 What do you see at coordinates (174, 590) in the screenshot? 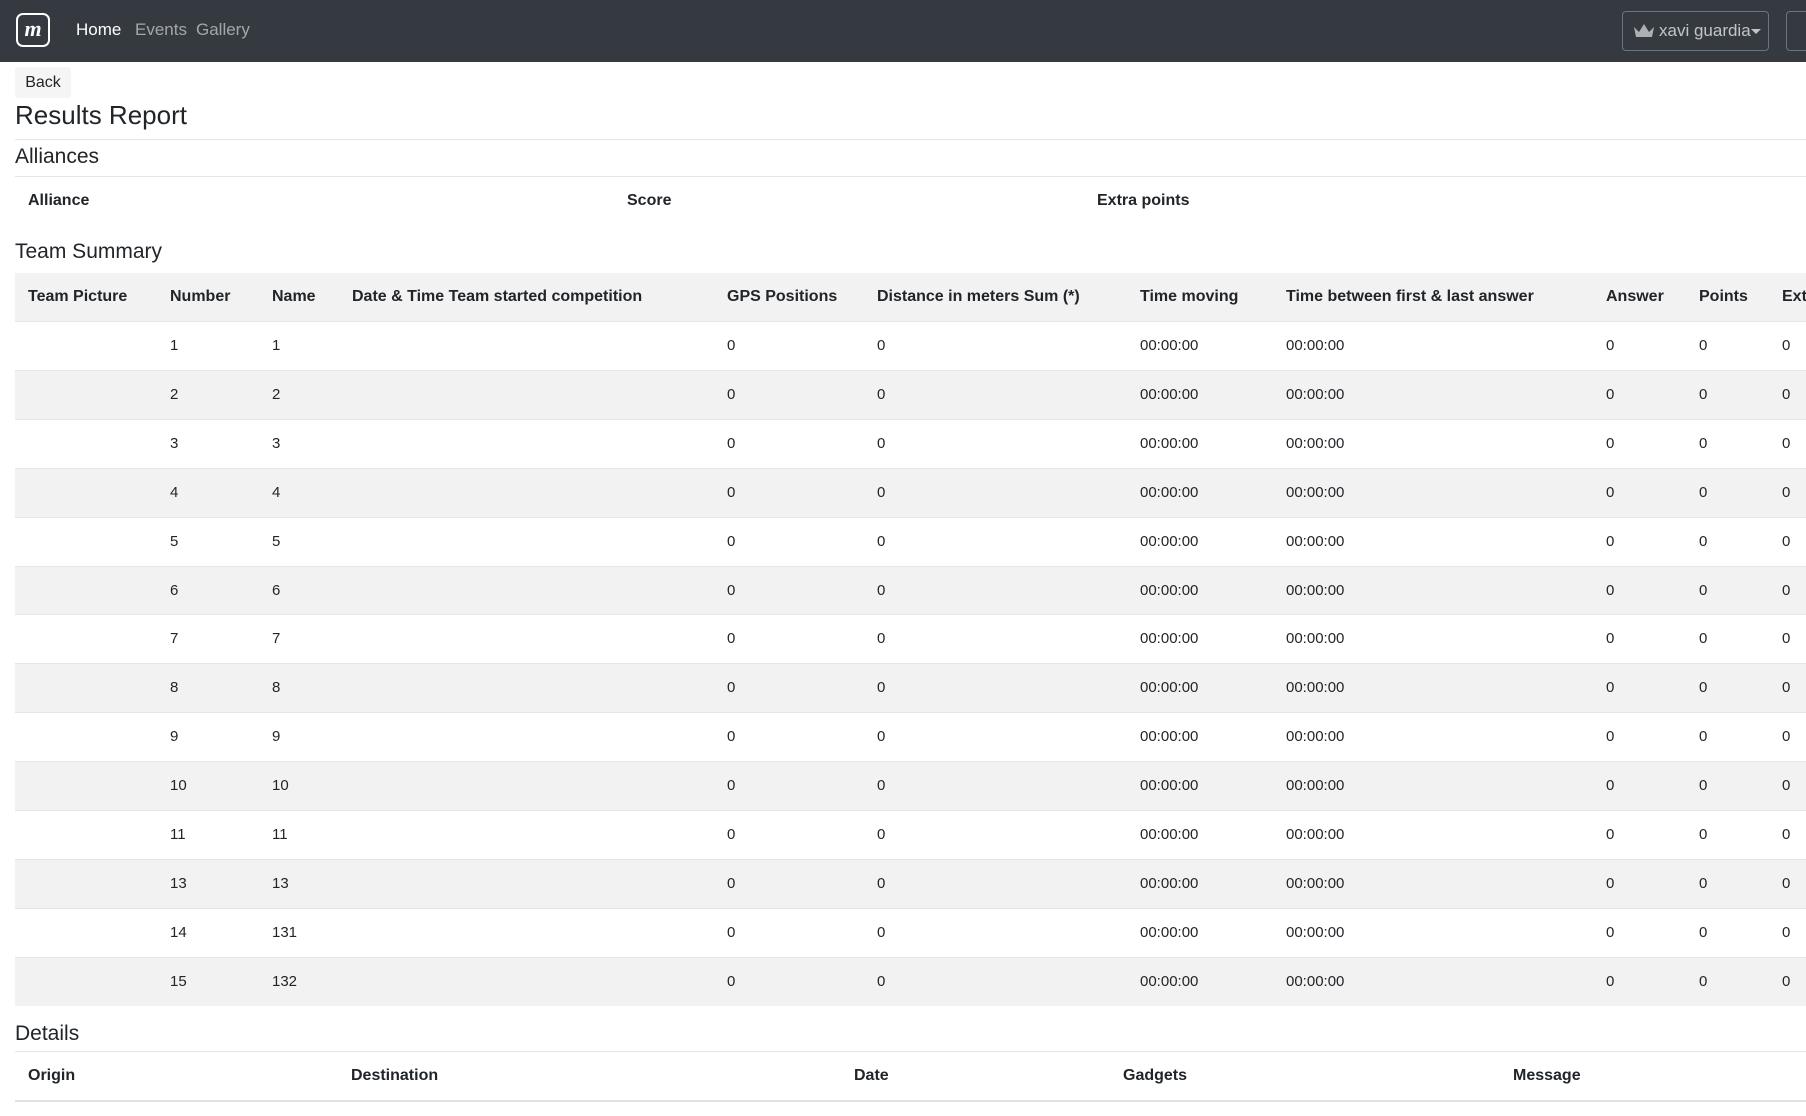
I see `table-cell: 6` at bounding box center [174, 590].